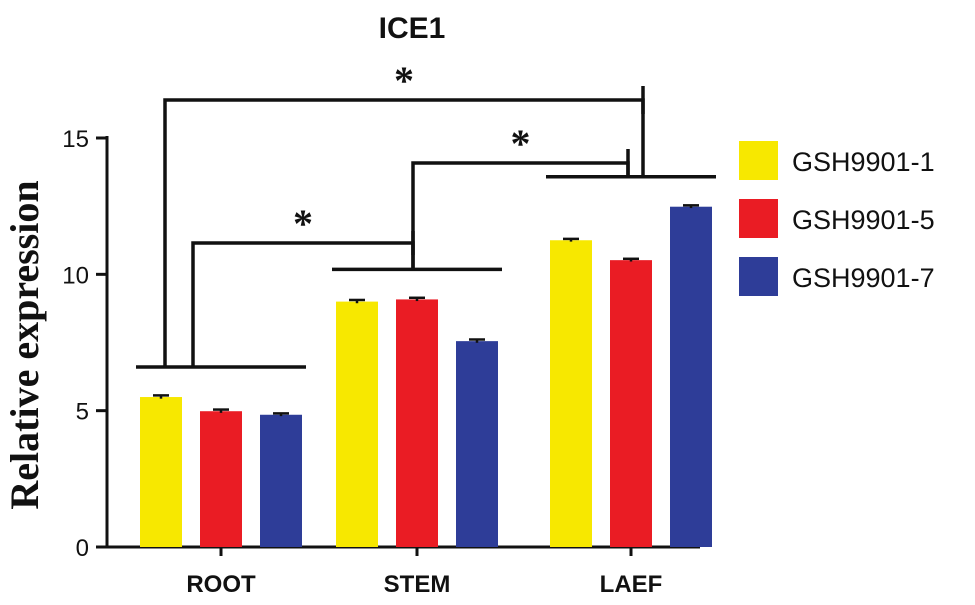 The width and height of the screenshot is (975, 605). I want to click on chart-title: ICE1, so click(412, 28).